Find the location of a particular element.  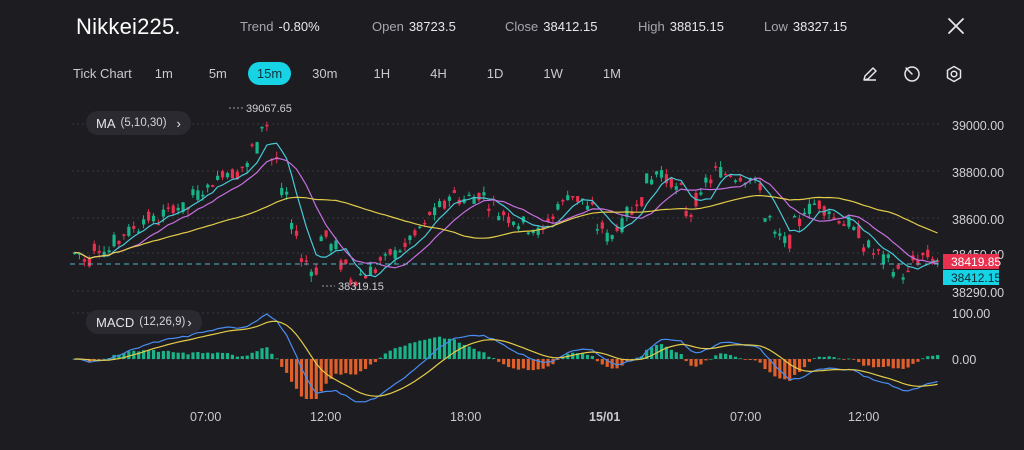

macd-tick-100: 100.00 is located at coordinates (971, 314).